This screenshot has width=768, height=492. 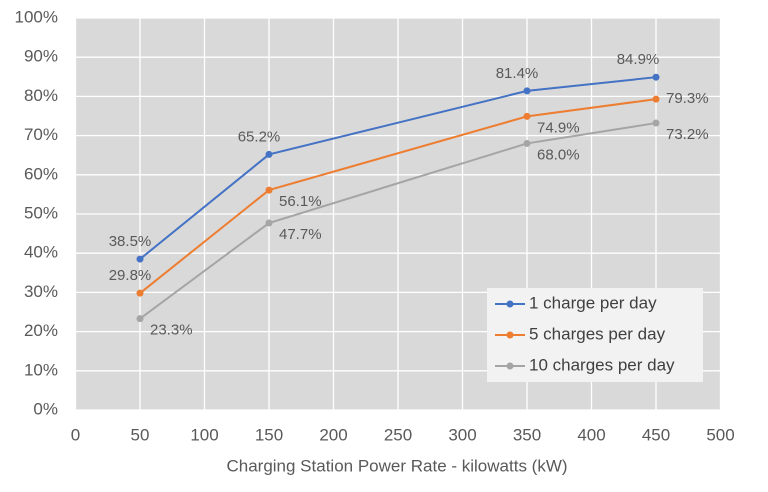 I want to click on x-tick-label: 350, so click(x=527, y=434).